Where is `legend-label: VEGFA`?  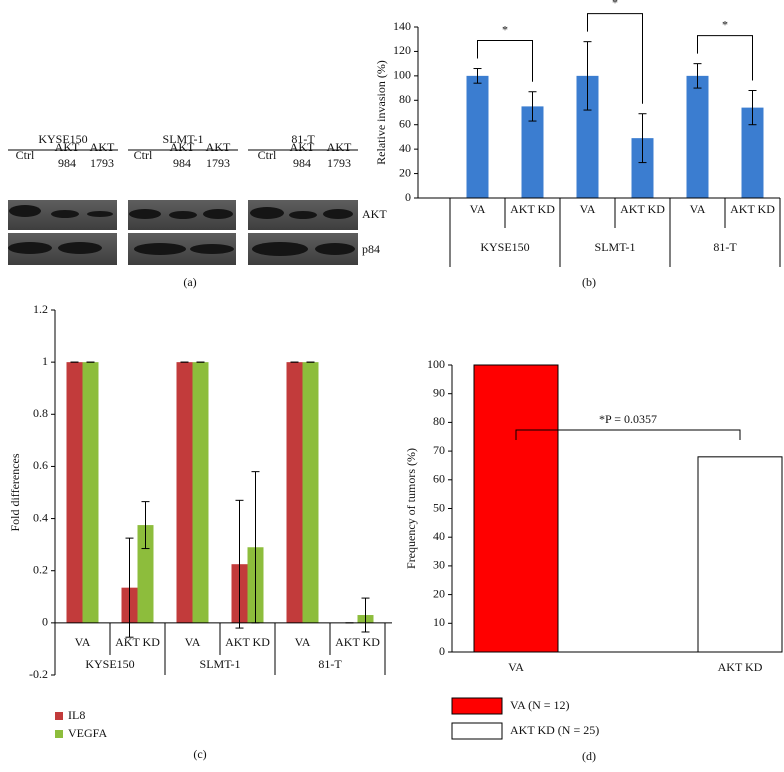
legend-label: VEGFA is located at coordinates (87, 733).